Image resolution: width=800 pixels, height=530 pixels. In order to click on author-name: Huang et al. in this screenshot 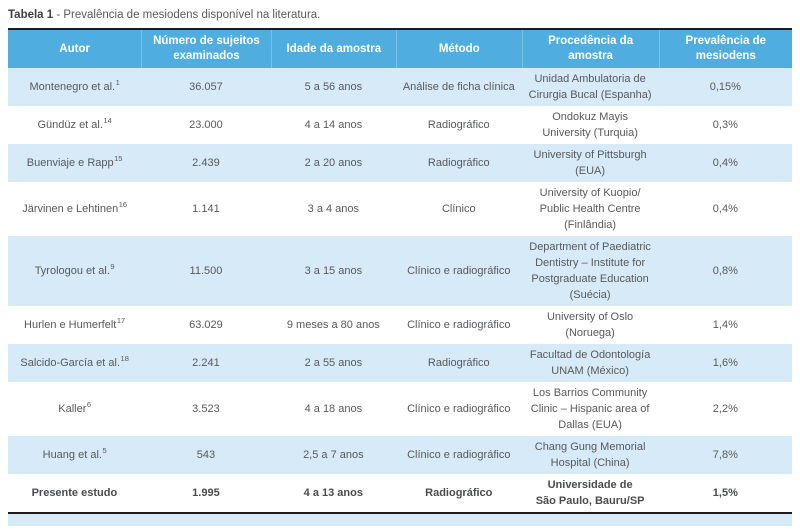, I will do `click(72, 455)`.